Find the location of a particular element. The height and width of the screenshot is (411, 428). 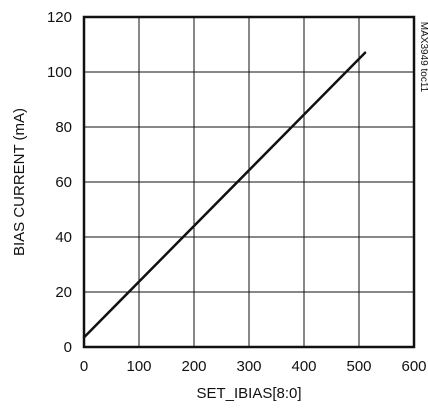

y-tick-label: 20 is located at coordinates (63, 292).